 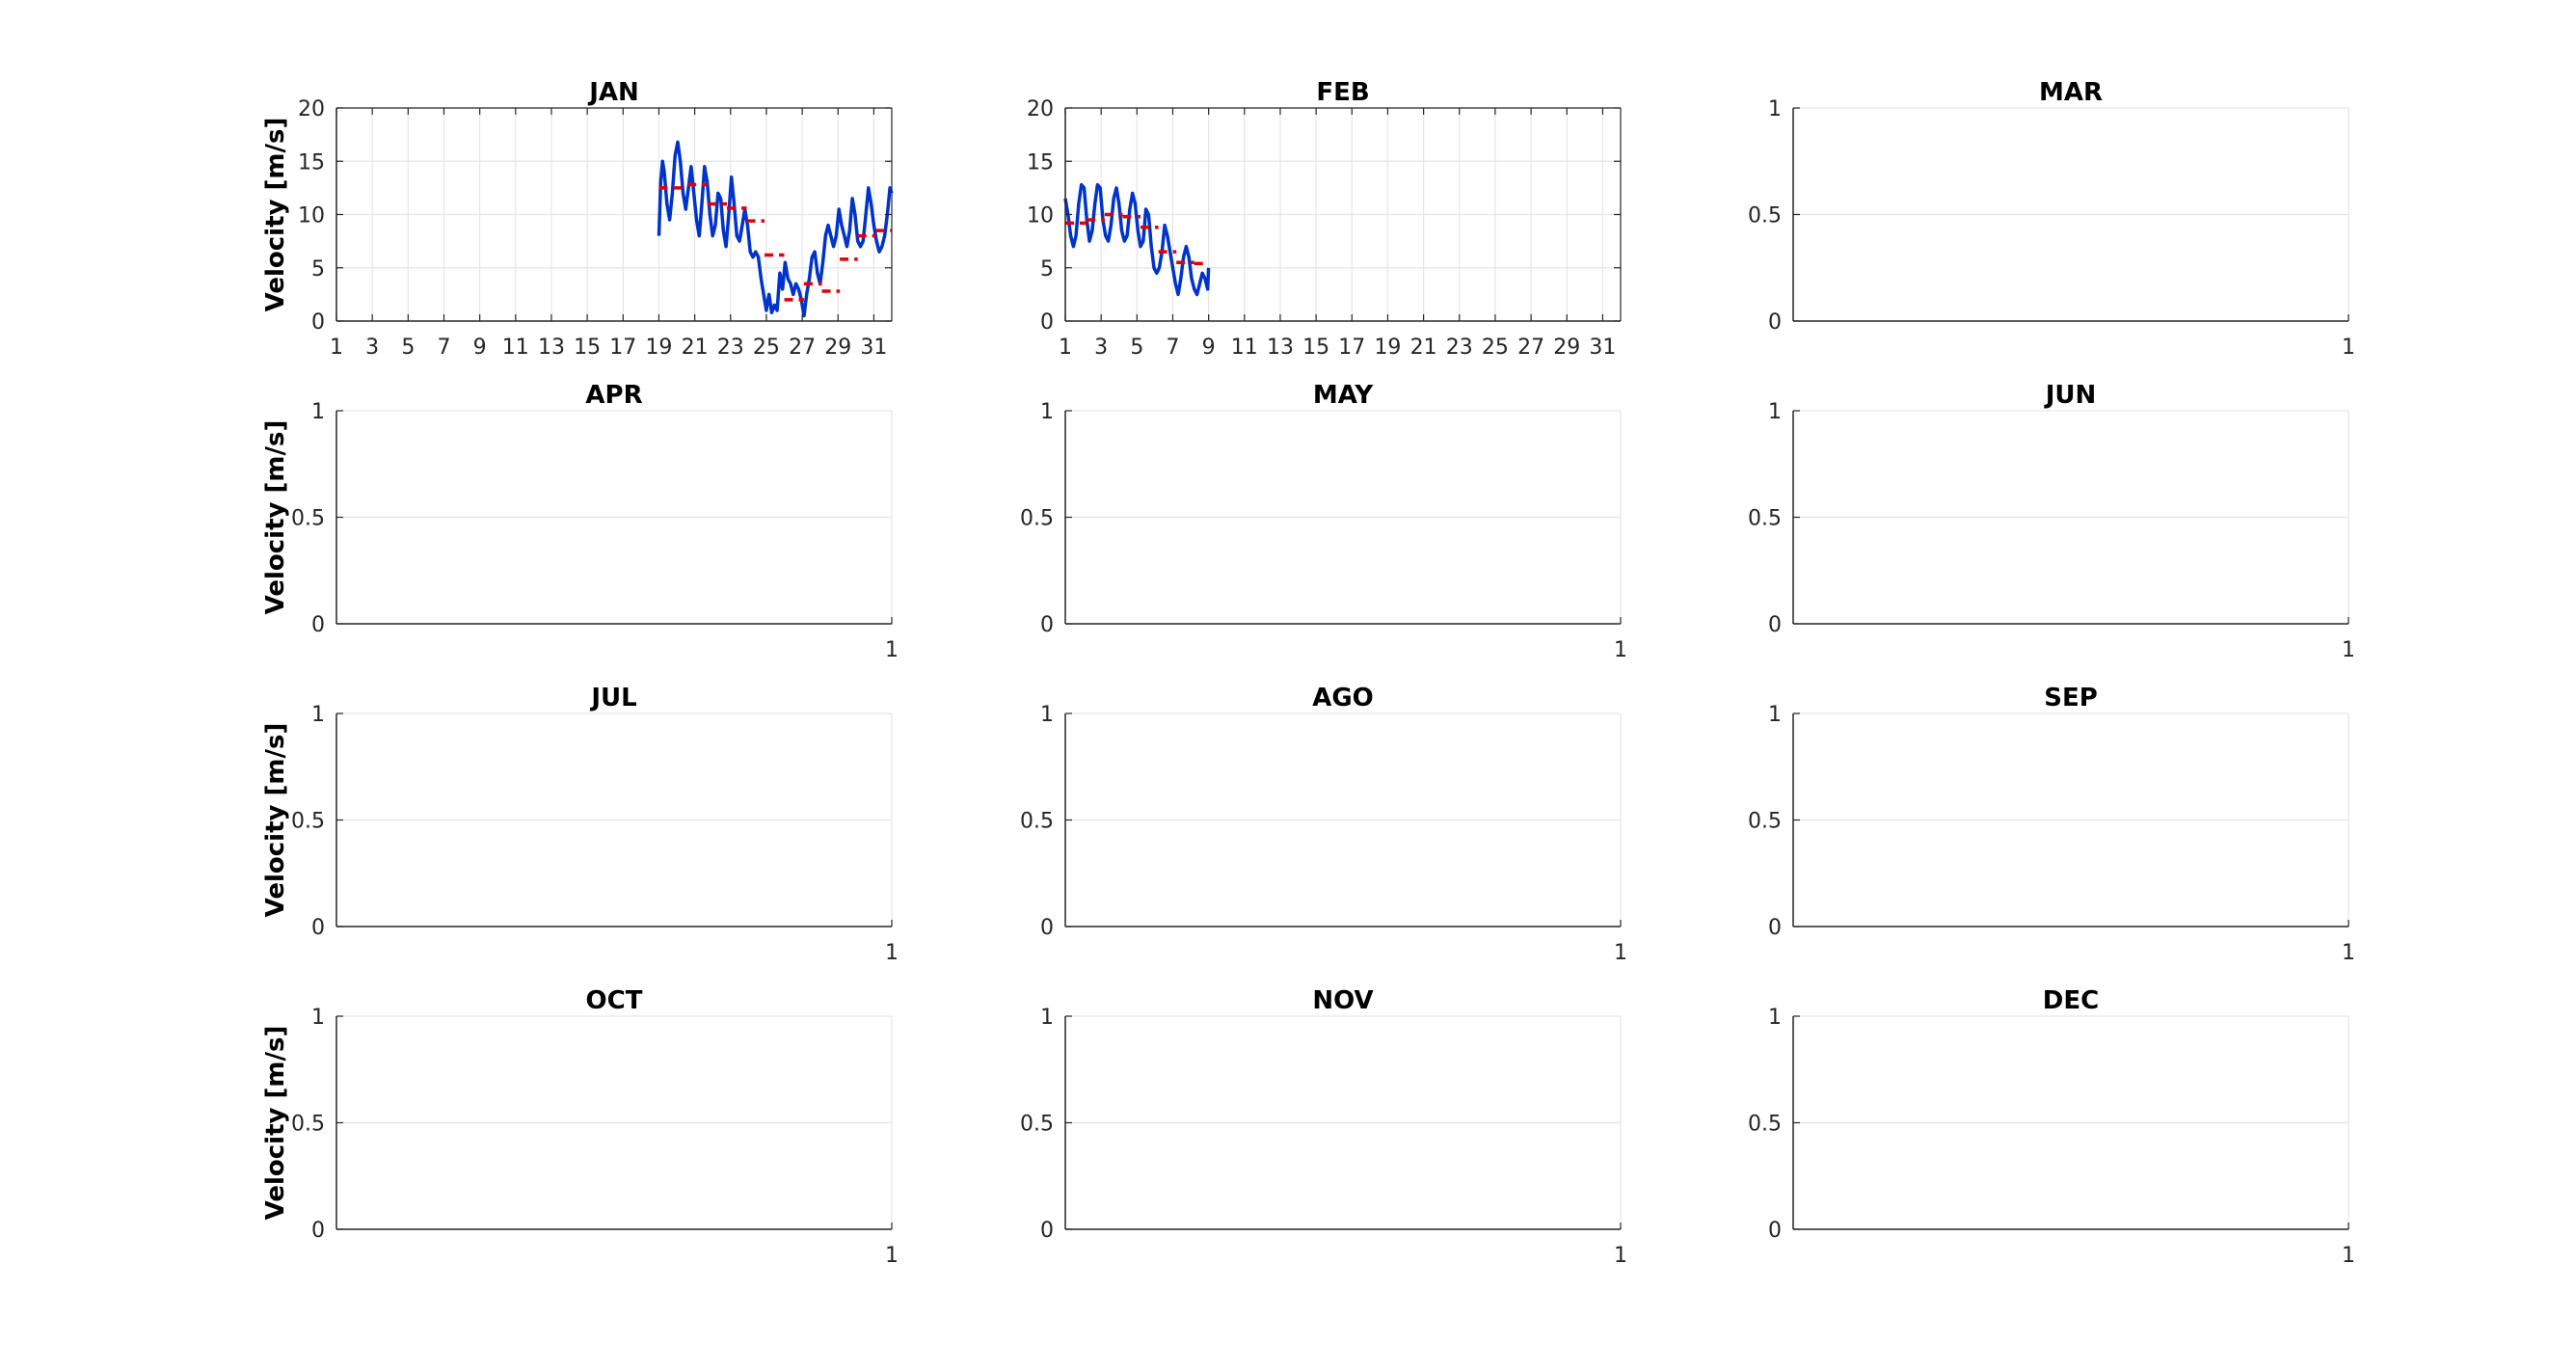 I want to click on subplot-title: AGO, so click(x=1343, y=698).